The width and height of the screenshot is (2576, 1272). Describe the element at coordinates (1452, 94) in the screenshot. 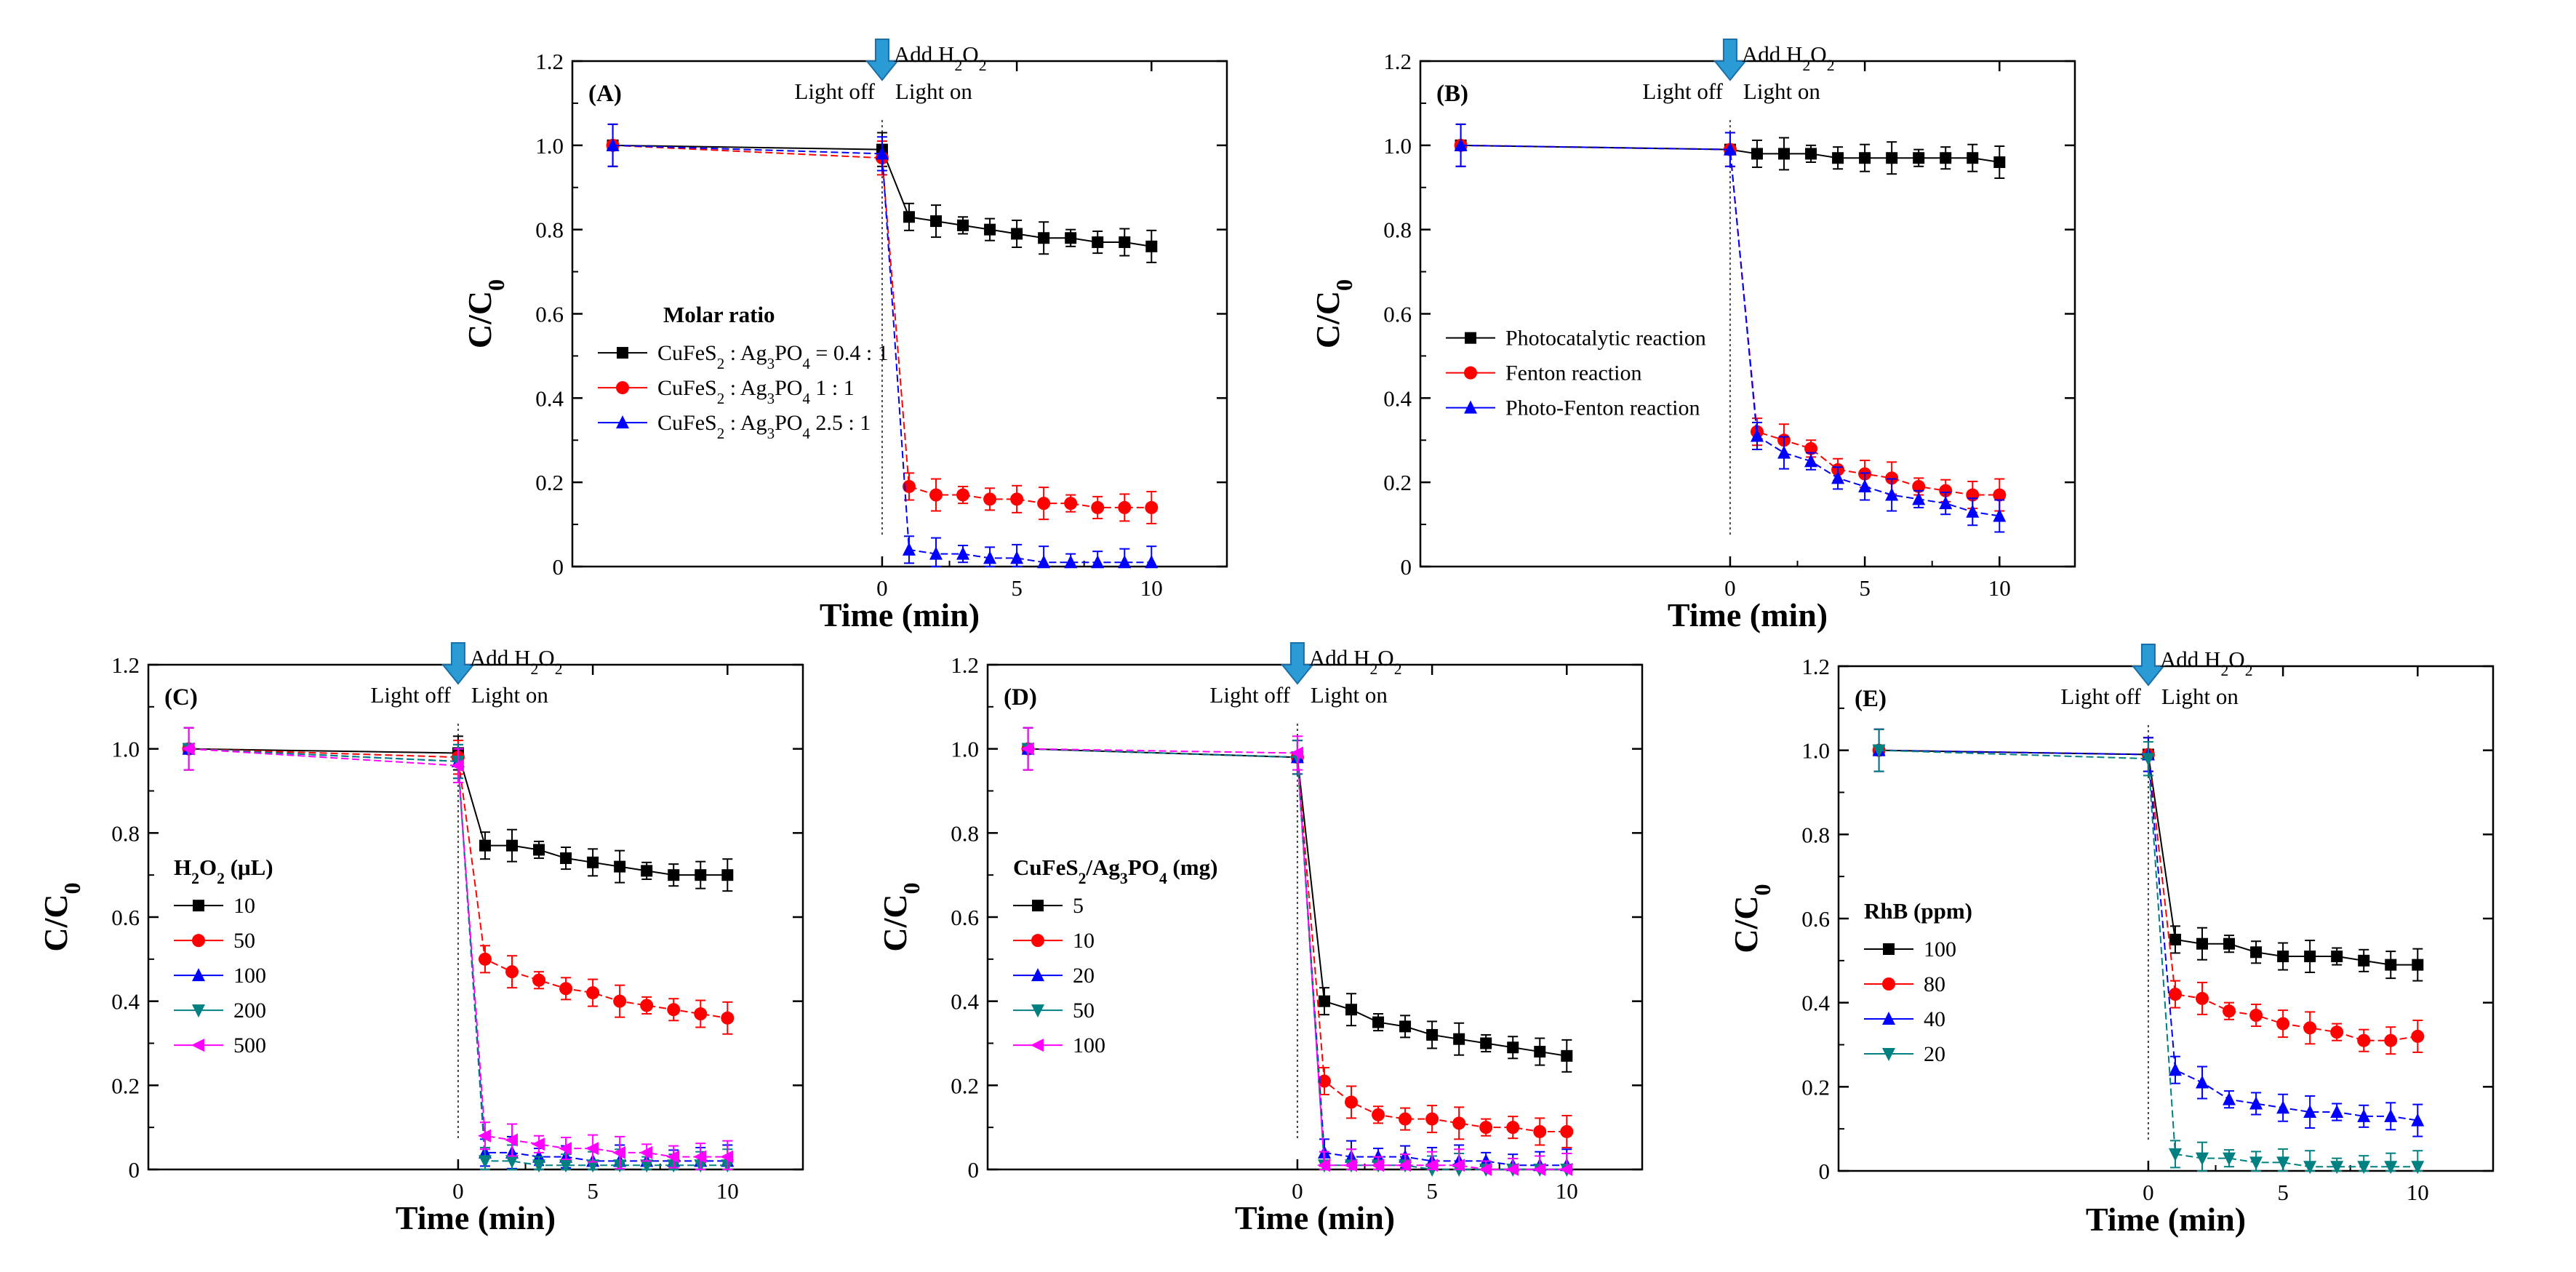

I see `panel-label: (B)` at that location.